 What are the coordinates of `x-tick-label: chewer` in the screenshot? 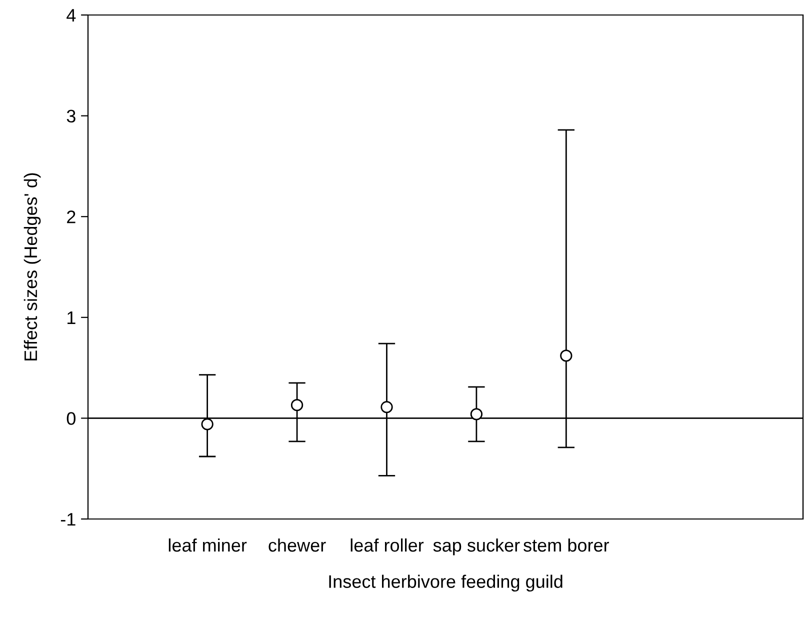 It's located at (297, 545).